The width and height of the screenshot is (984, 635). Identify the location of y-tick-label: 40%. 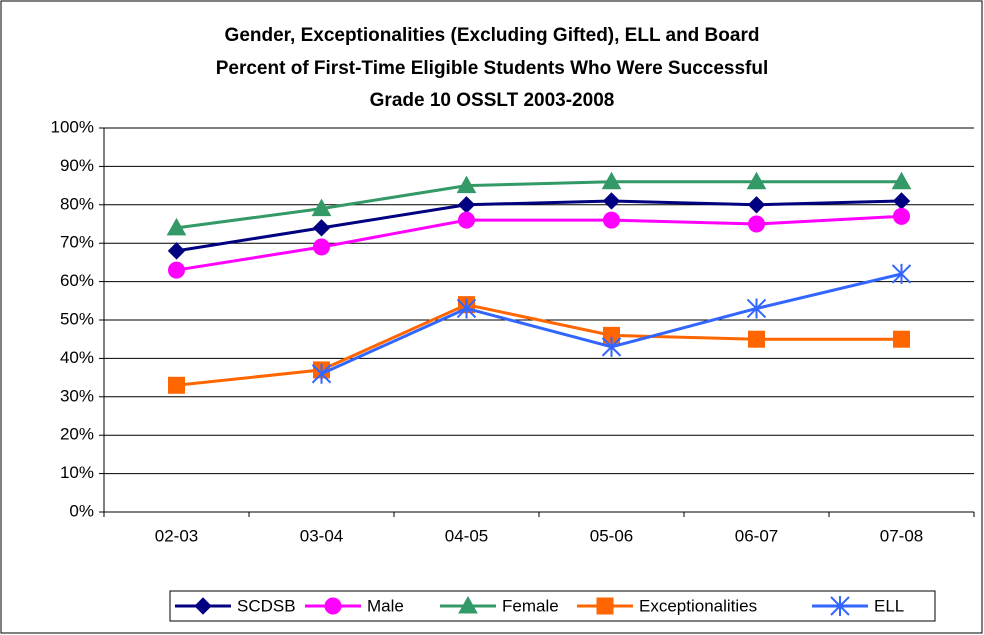
(77, 357).